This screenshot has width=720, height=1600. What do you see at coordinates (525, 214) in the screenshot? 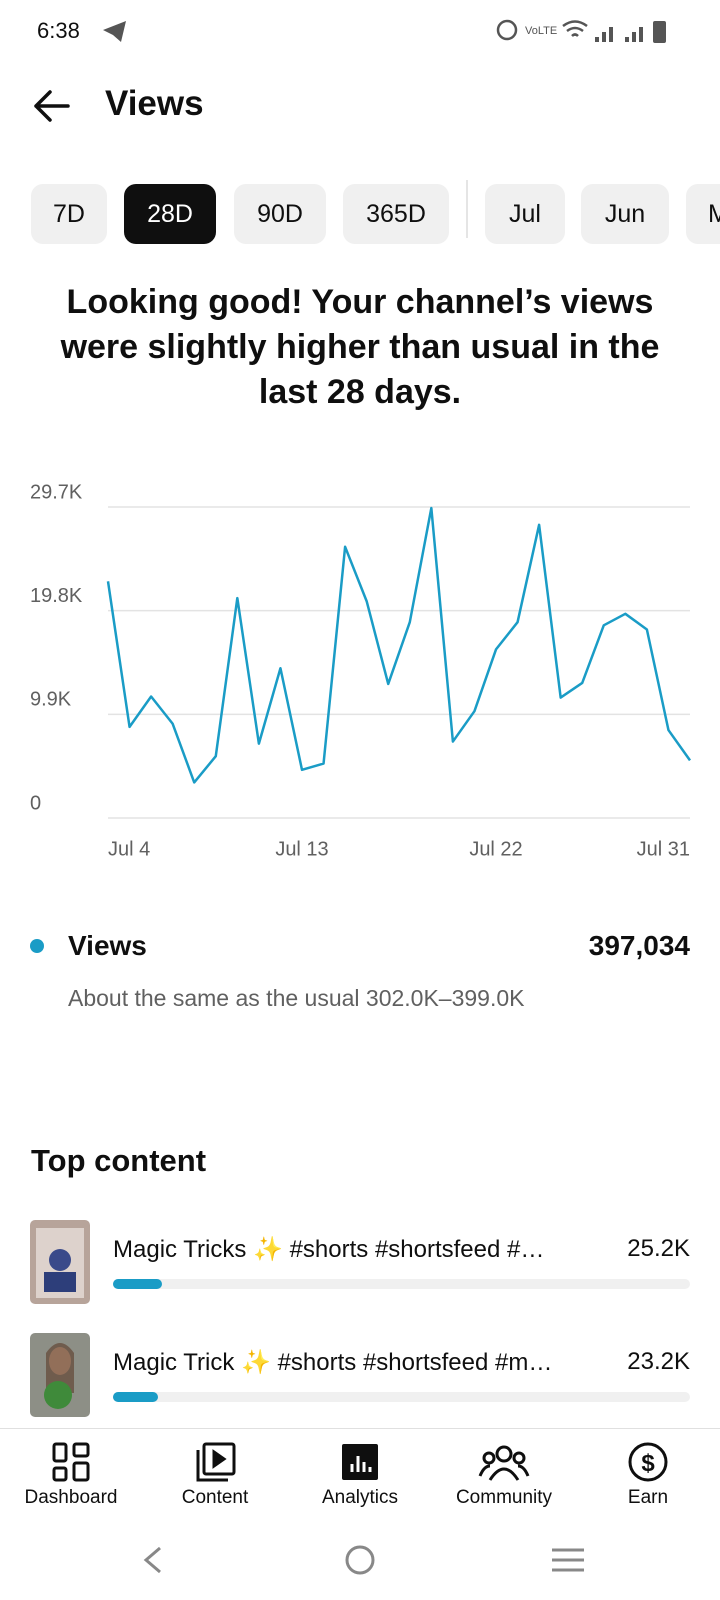
I see `tab: Jul` at bounding box center [525, 214].